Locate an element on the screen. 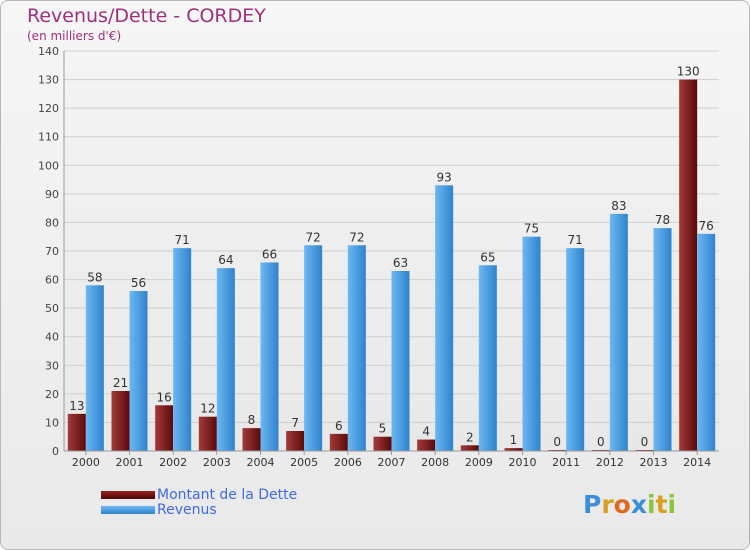 Image resolution: width=750 pixels, height=550 pixels. bar-debt-2007 is located at coordinates (382, 443).